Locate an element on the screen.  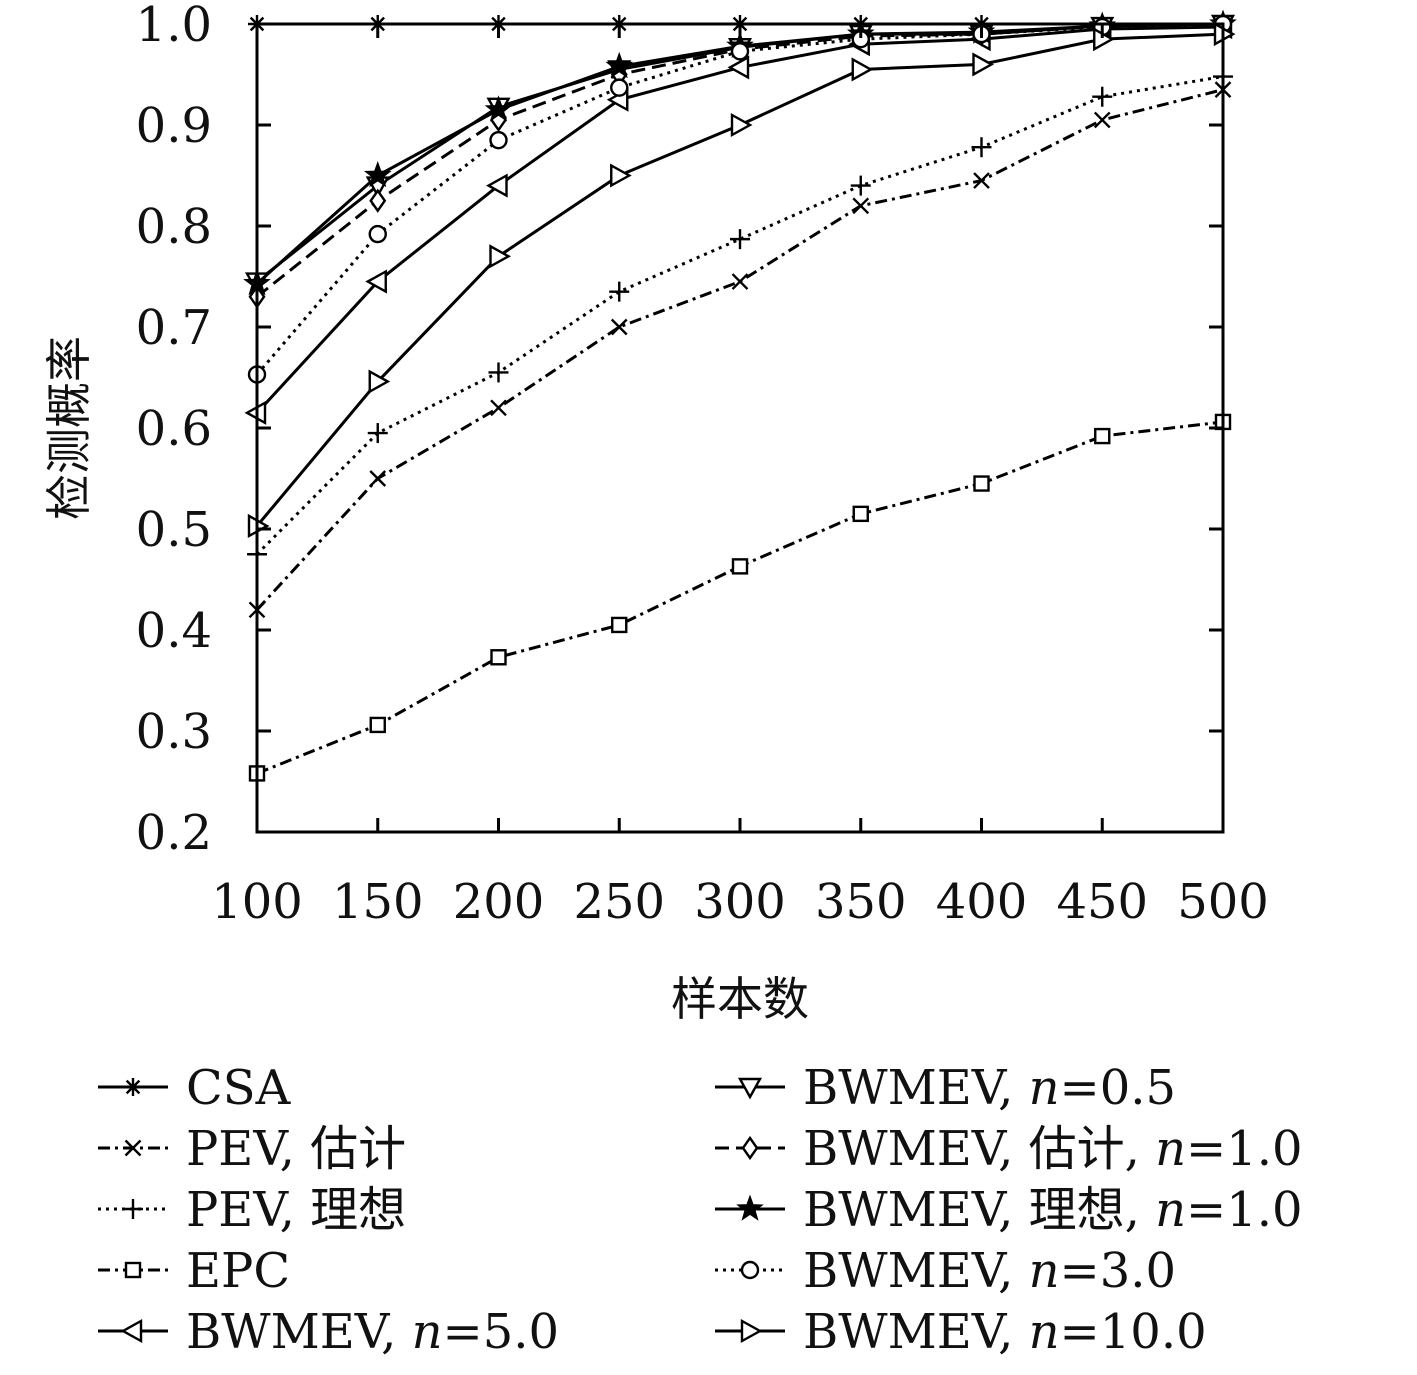
legend-item: BWMEV, n=3.0 is located at coordinates (945, 1271).